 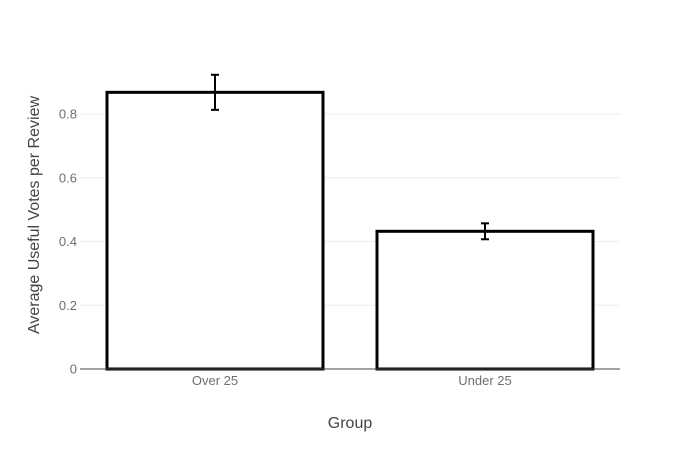 I want to click on x-tick-label: Over 25, so click(x=215, y=380).